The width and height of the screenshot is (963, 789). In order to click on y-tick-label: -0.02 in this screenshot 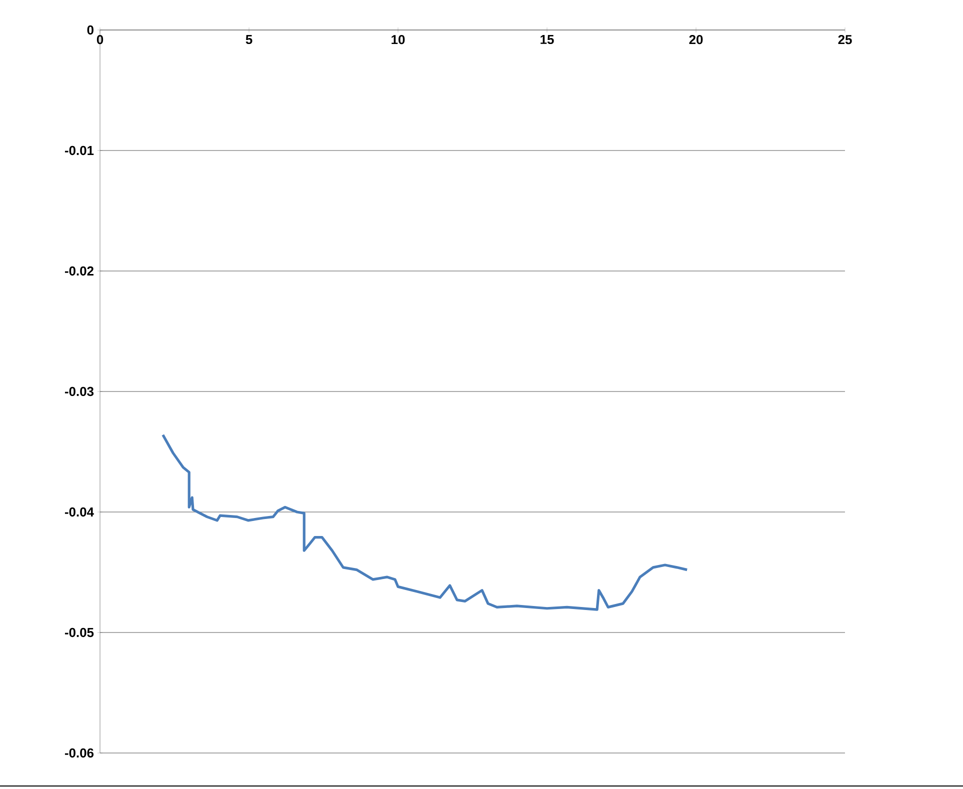, I will do `click(79, 271)`.